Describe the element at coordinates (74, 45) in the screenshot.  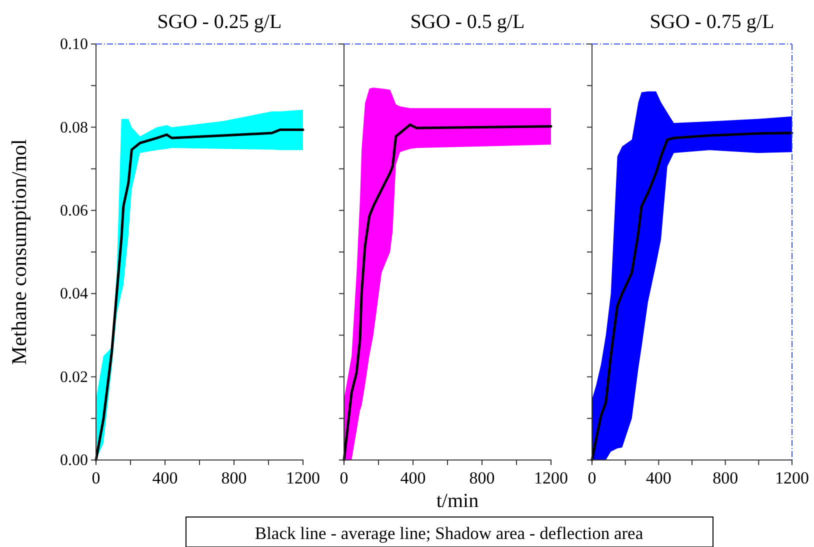
I see `y-tick-label: 0.10` at that location.